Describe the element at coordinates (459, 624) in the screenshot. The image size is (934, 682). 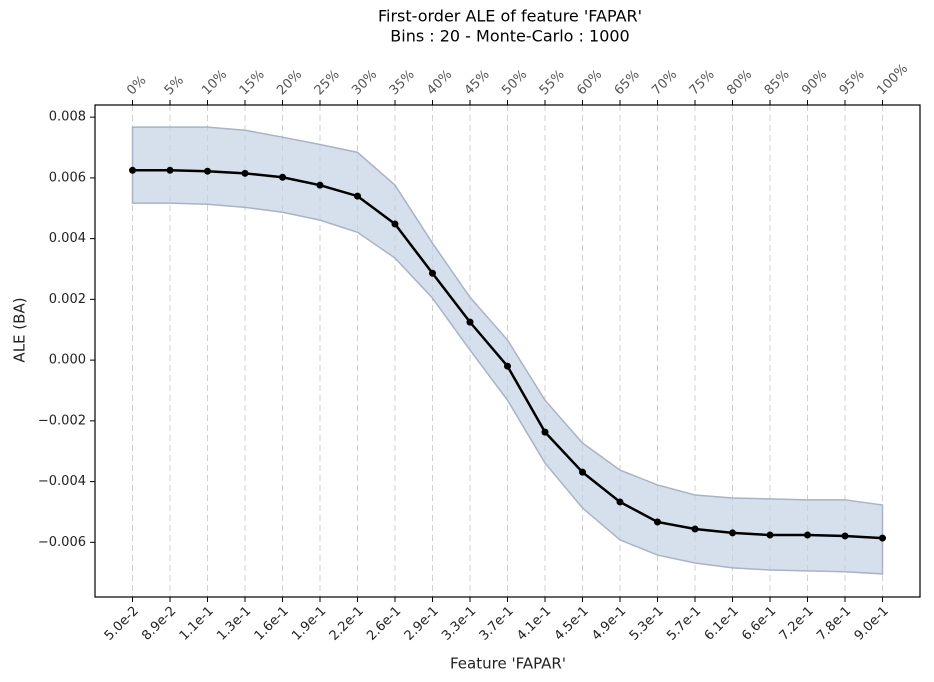
I see `x-tick-label: 3.3e-1` at that location.